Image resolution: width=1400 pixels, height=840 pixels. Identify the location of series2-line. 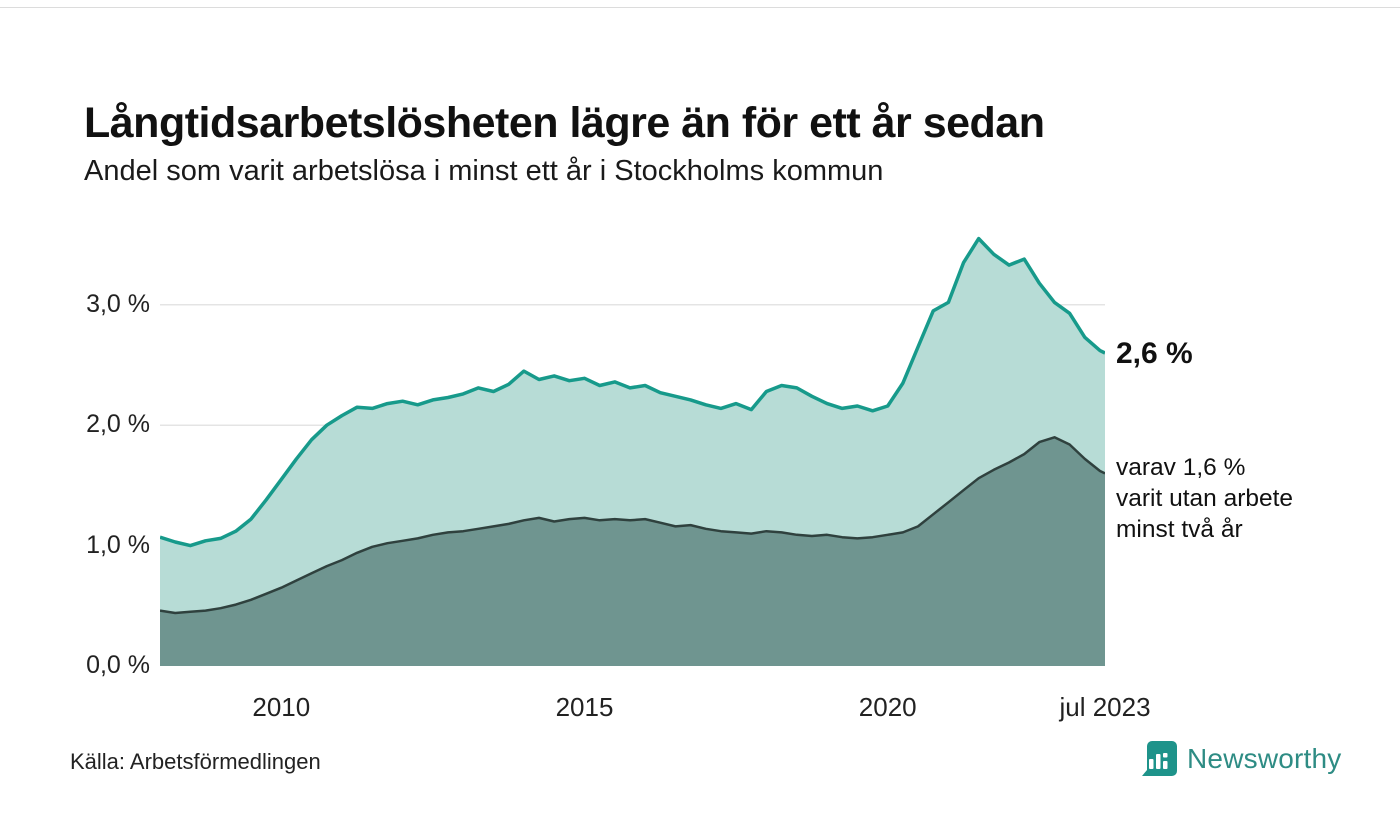
(632, 525).